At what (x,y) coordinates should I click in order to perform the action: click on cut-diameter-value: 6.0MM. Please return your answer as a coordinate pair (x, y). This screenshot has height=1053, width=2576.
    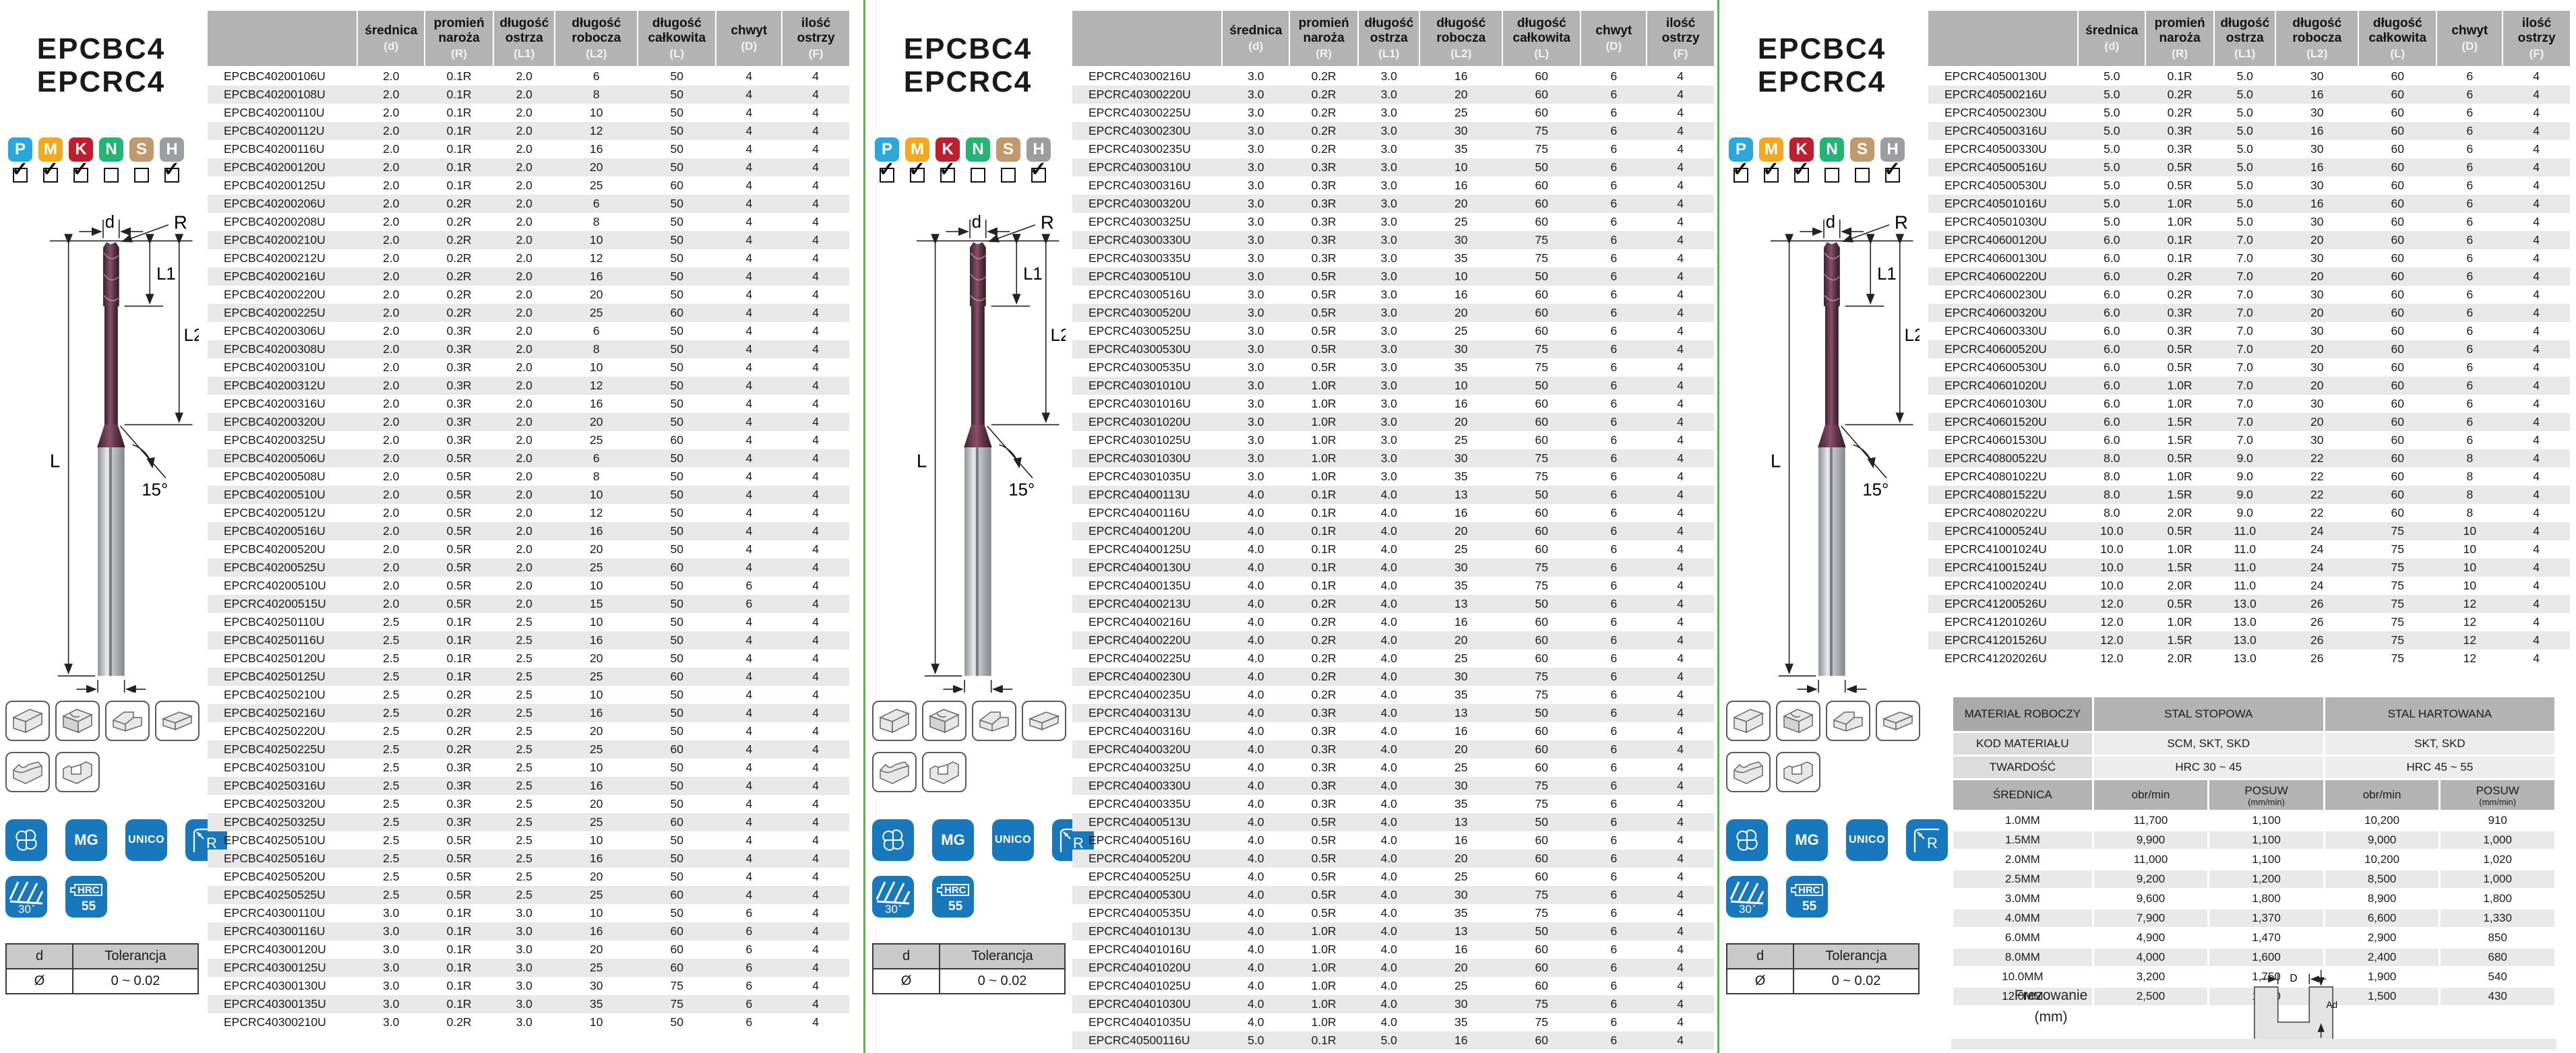
    Looking at the image, I should click on (2022, 938).